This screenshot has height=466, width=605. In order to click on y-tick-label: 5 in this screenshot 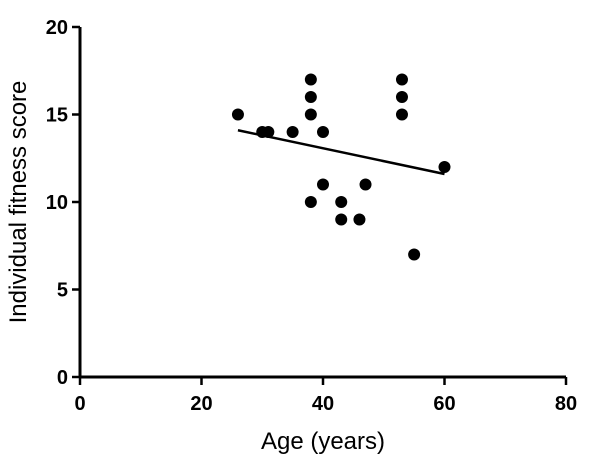, I will do `click(62, 291)`.